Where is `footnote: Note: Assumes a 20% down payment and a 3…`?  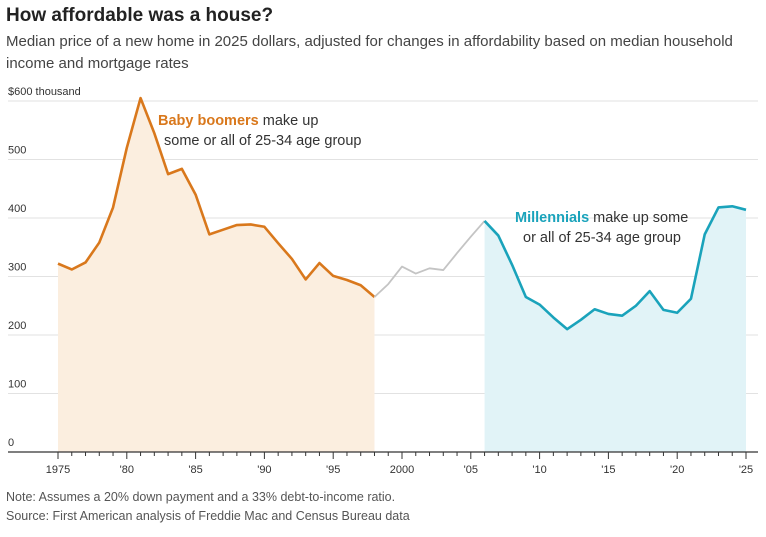 footnote: Note: Assumes a 20% down payment and a 3… is located at coordinates (208, 507).